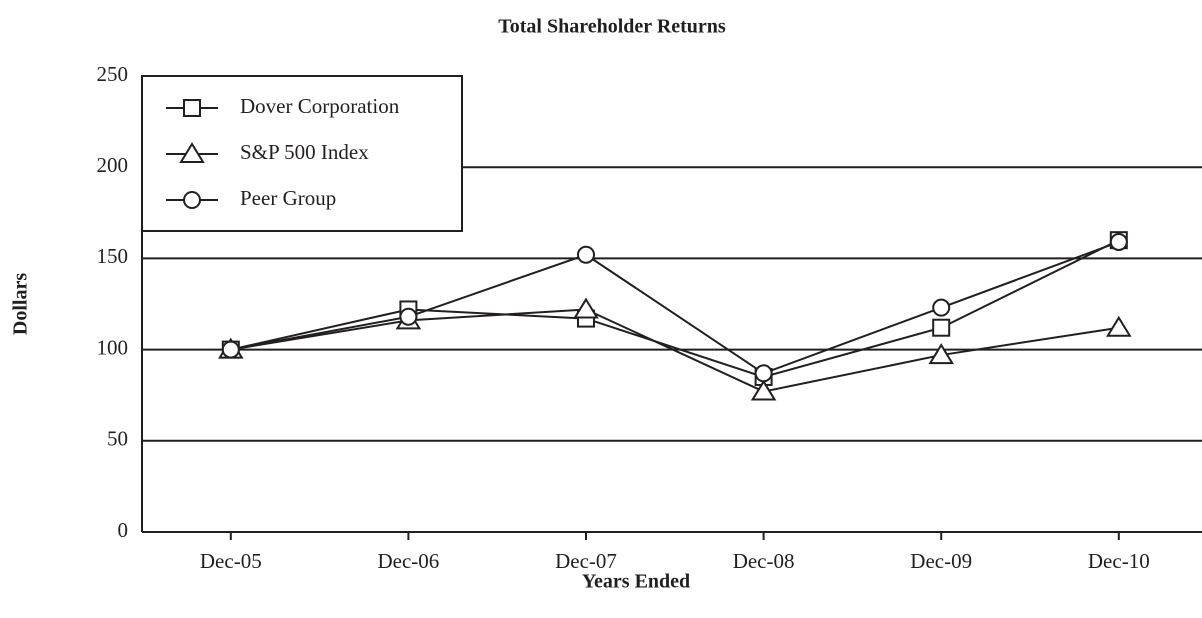 The image size is (1202, 618). What do you see at coordinates (231, 561) in the screenshot?
I see `x-tick-label: Dec-05` at bounding box center [231, 561].